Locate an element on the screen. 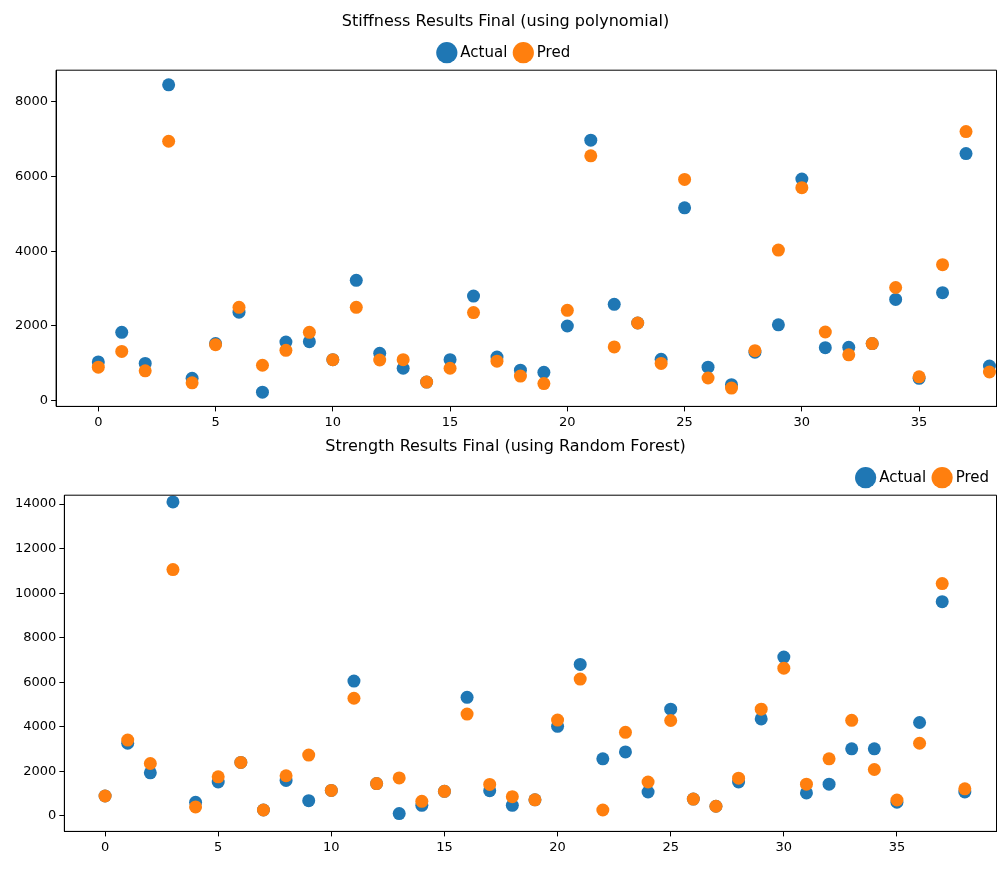 This screenshot has width=1007, height=873. y-tick-label: 10000 is located at coordinates (36, 592).